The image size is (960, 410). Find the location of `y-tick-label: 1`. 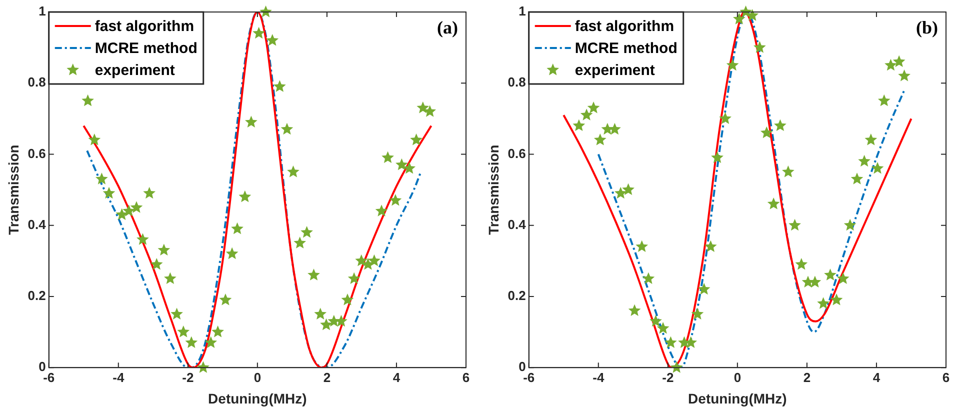

y-tick-label: 1 is located at coordinates (522, 11).